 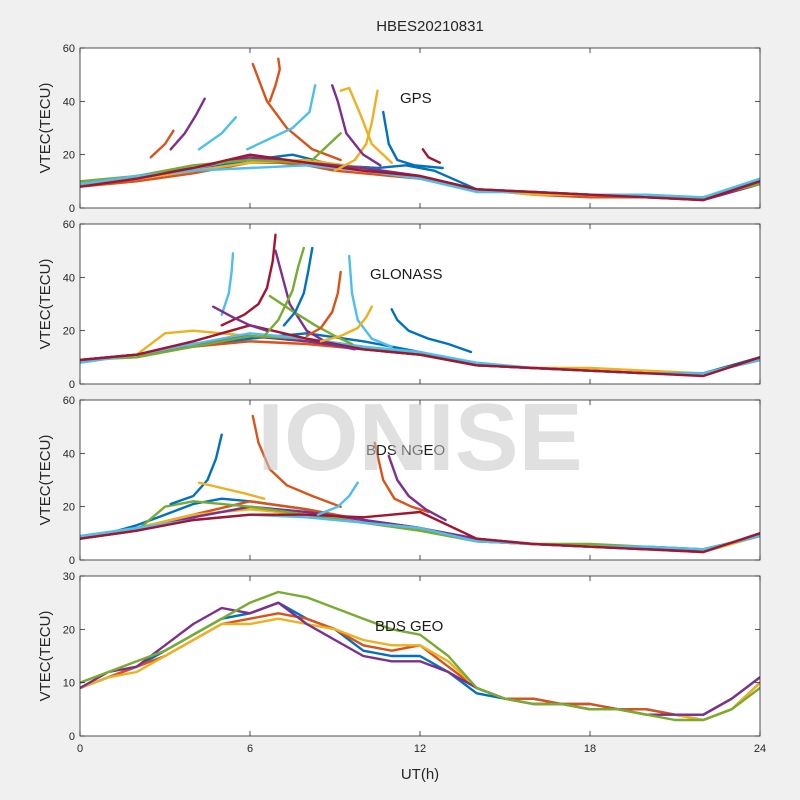 I want to click on x-tick-label: 6, so click(x=250, y=749).